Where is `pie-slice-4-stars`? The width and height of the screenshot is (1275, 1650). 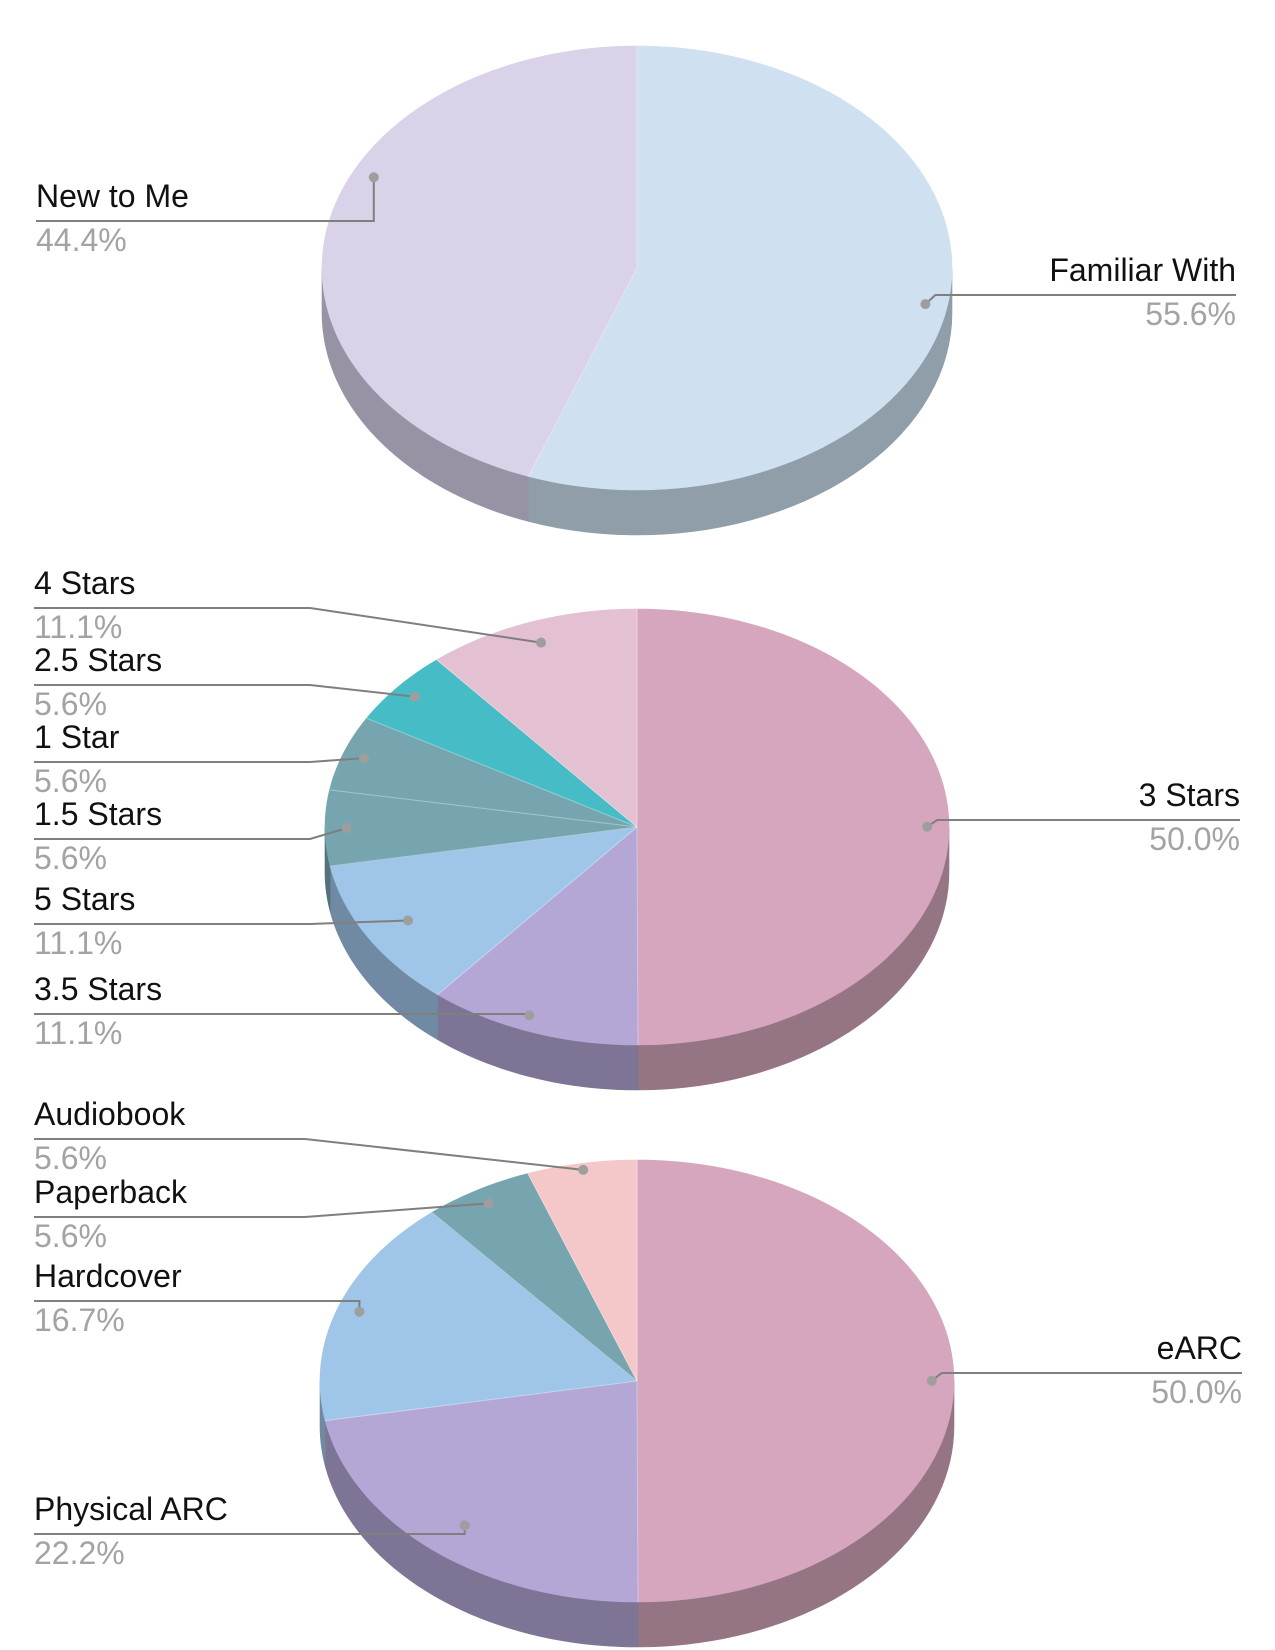 pie-slice-4-stars is located at coordinates (537, 718).